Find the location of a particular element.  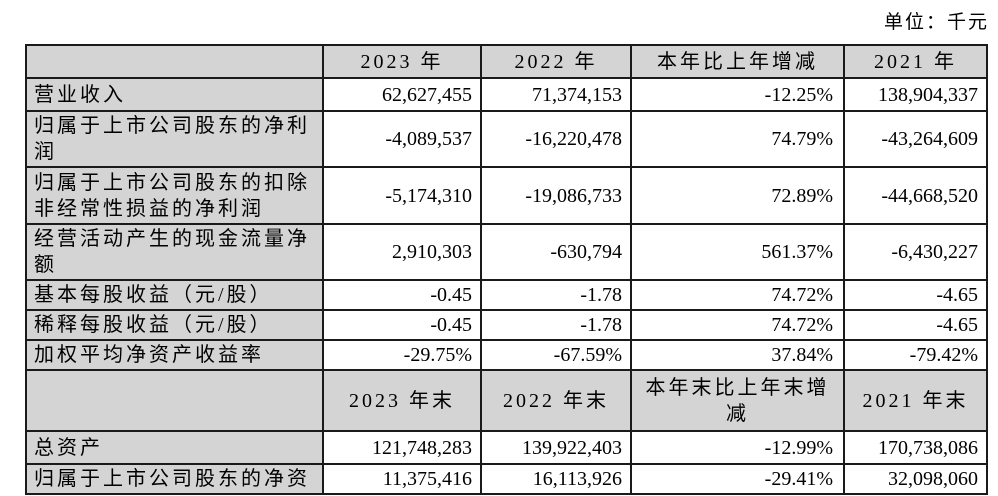

cell-value-2023: 11,375,416 is located at coordinates (402, 479).